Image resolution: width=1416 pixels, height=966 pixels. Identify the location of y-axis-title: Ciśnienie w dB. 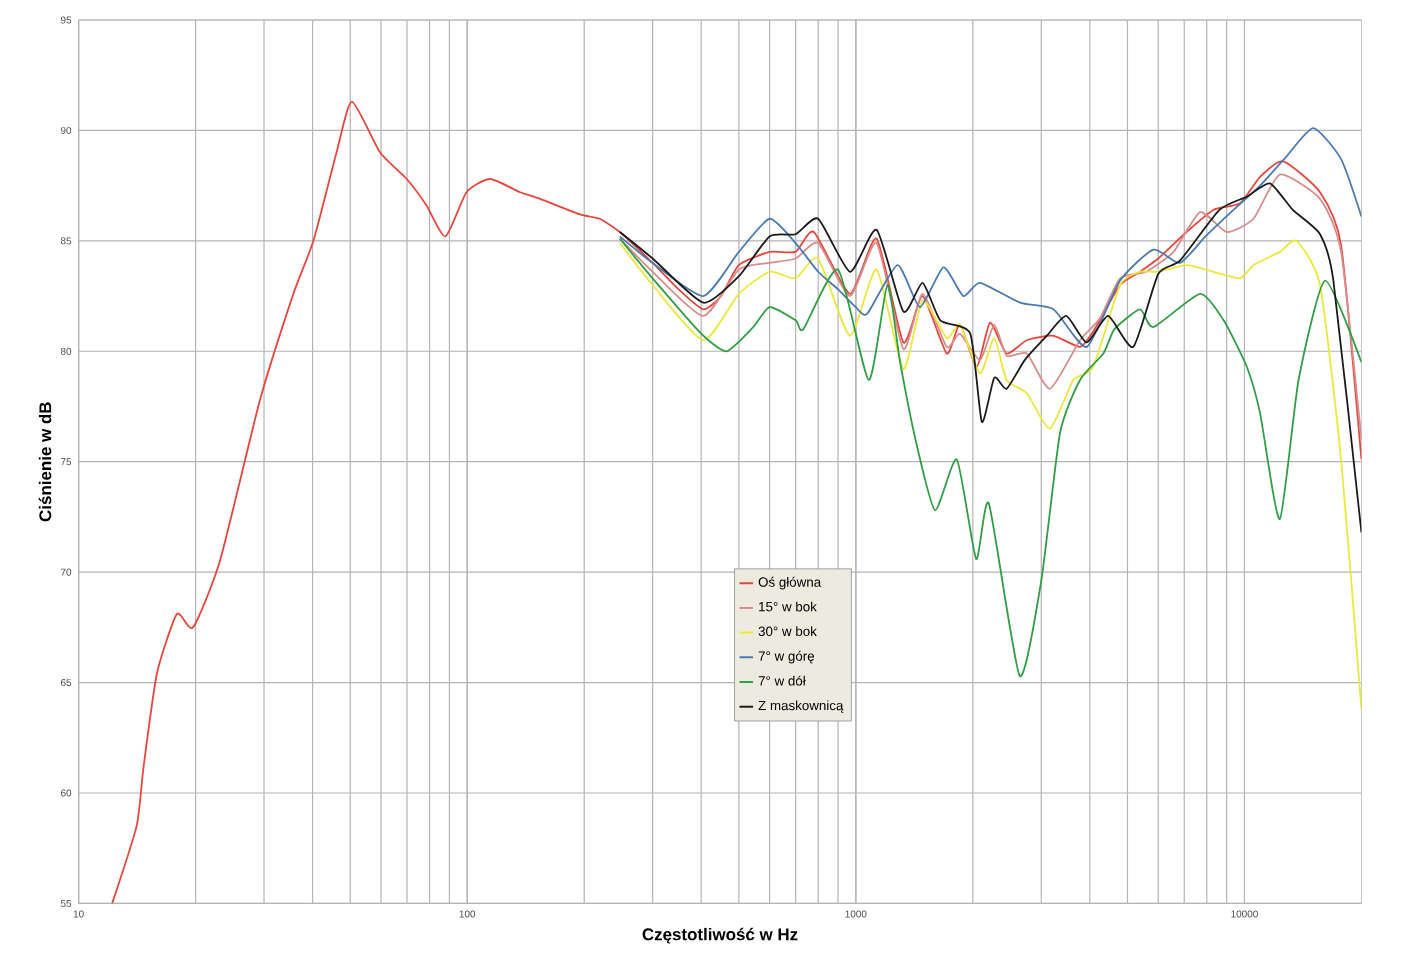
(45, 462).